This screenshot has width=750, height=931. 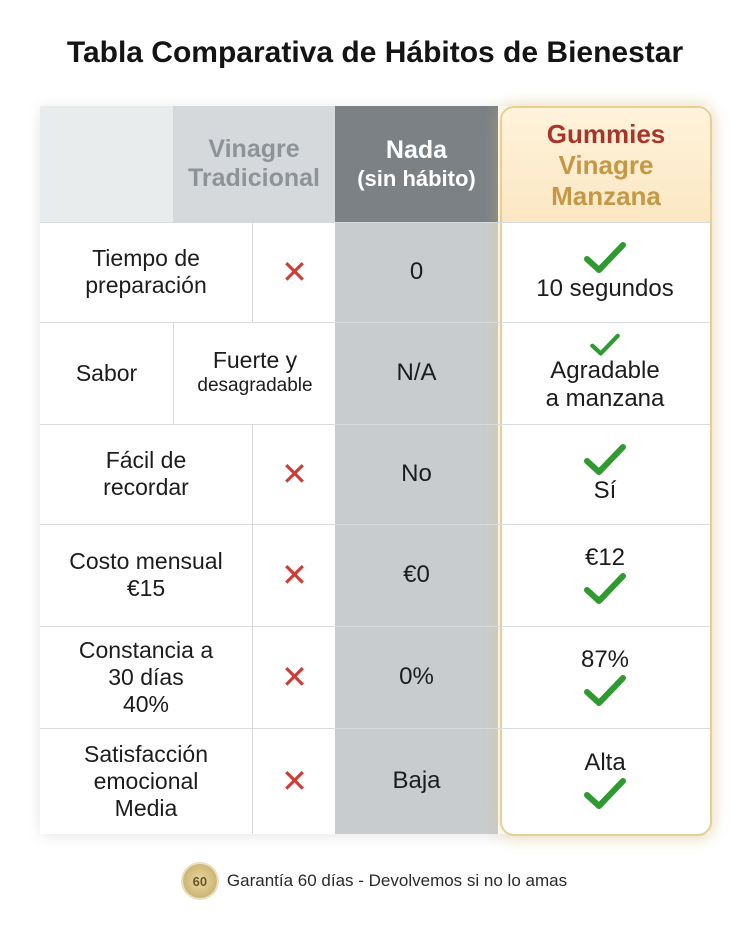 What do you see at coordinates (199, 881) in the screenshot?
I see `guarantee-seal-icon: 60` at bounding box center [199, 881].